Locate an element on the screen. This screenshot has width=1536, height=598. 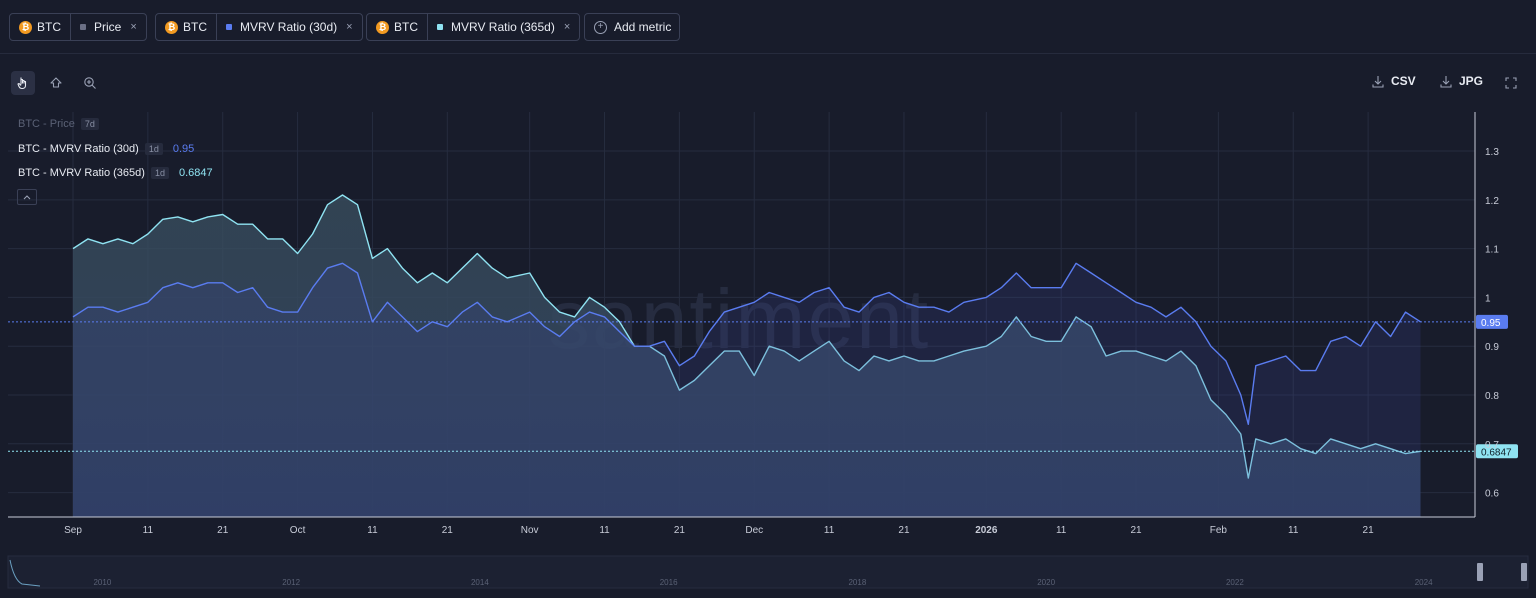
last-value-label: 0.6847 is located at coordinates (1496, 452).